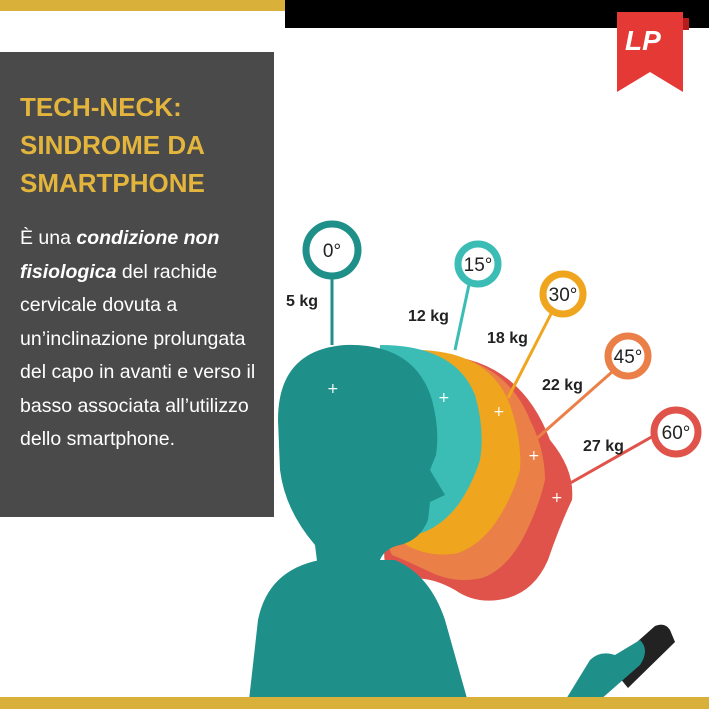 The image size is (709, 709). I want to click on page-title: TECH-NECK: SINDROME DA SMARTPHONE, so click(142, 145).